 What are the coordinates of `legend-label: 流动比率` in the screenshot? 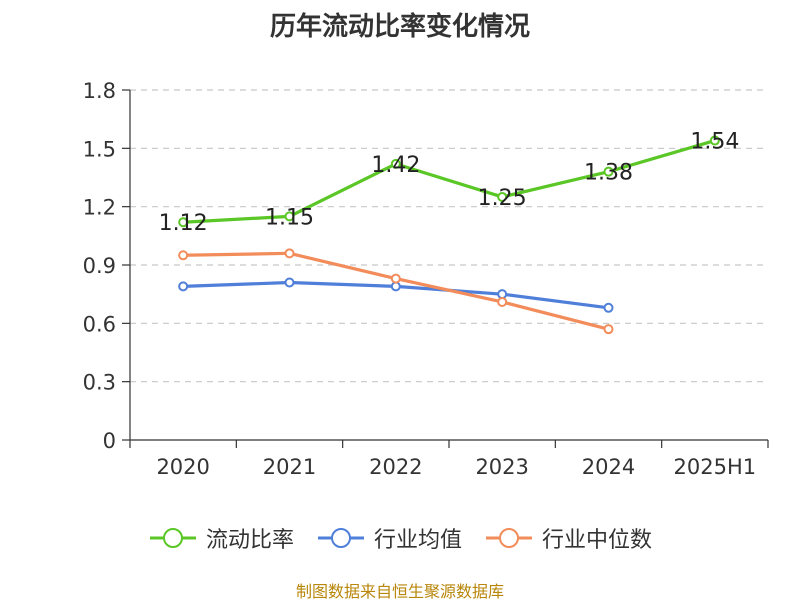 It's located at (249, 540).